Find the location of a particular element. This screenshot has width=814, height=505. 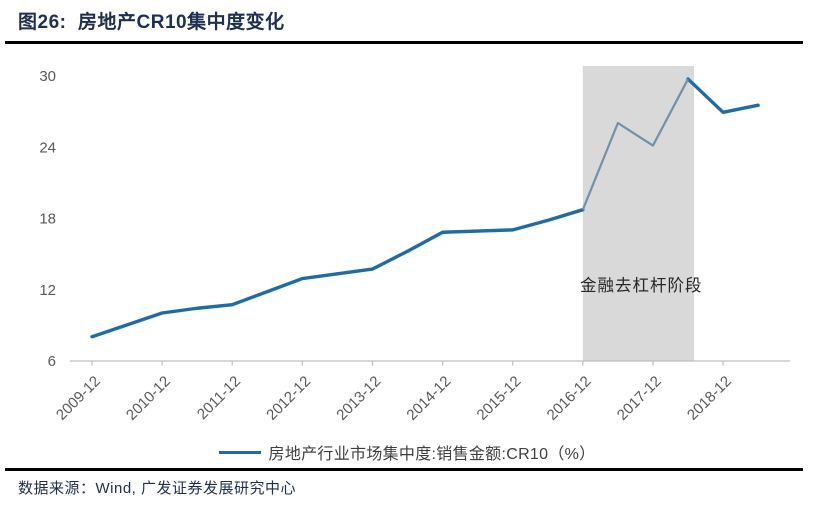

figure-title: 图26: 房地产CR10集中度变化 is located at coordinates (151, 22).